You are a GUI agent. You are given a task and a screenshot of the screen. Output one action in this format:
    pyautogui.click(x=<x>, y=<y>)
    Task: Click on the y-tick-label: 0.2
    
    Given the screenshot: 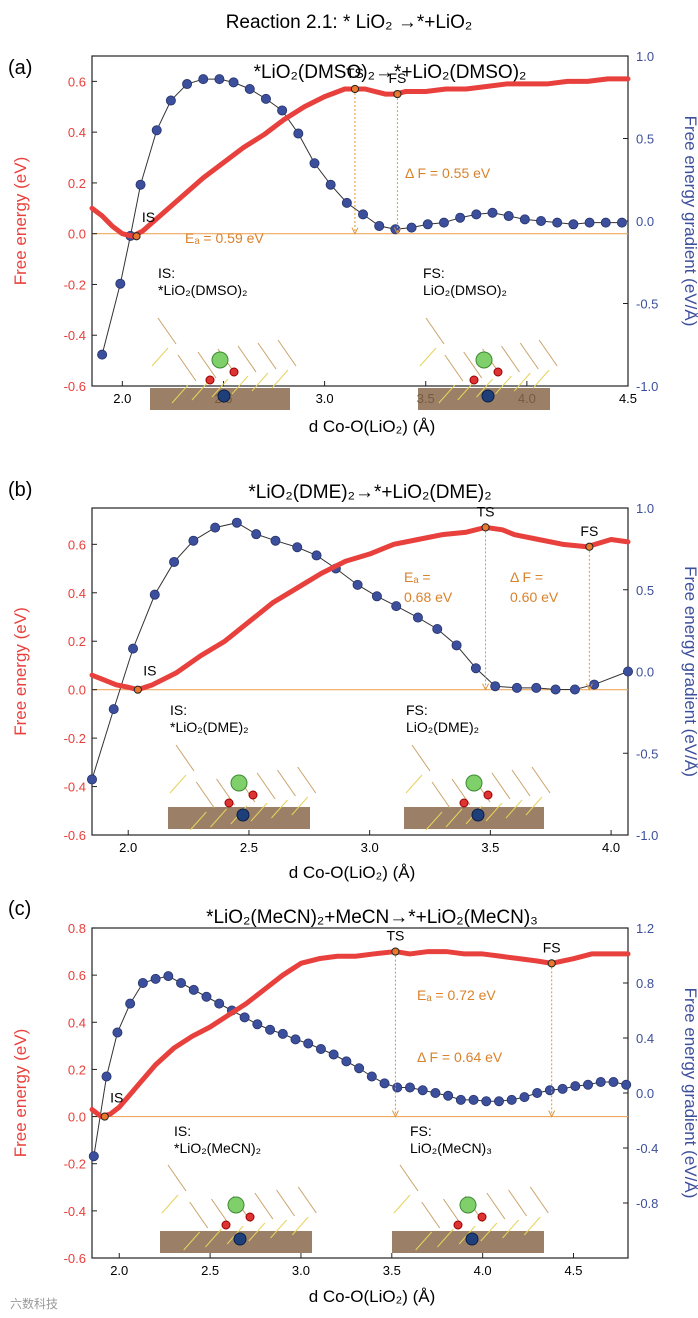 What is the action you would take?
    pyautogui.click(x=77, y=641)
    